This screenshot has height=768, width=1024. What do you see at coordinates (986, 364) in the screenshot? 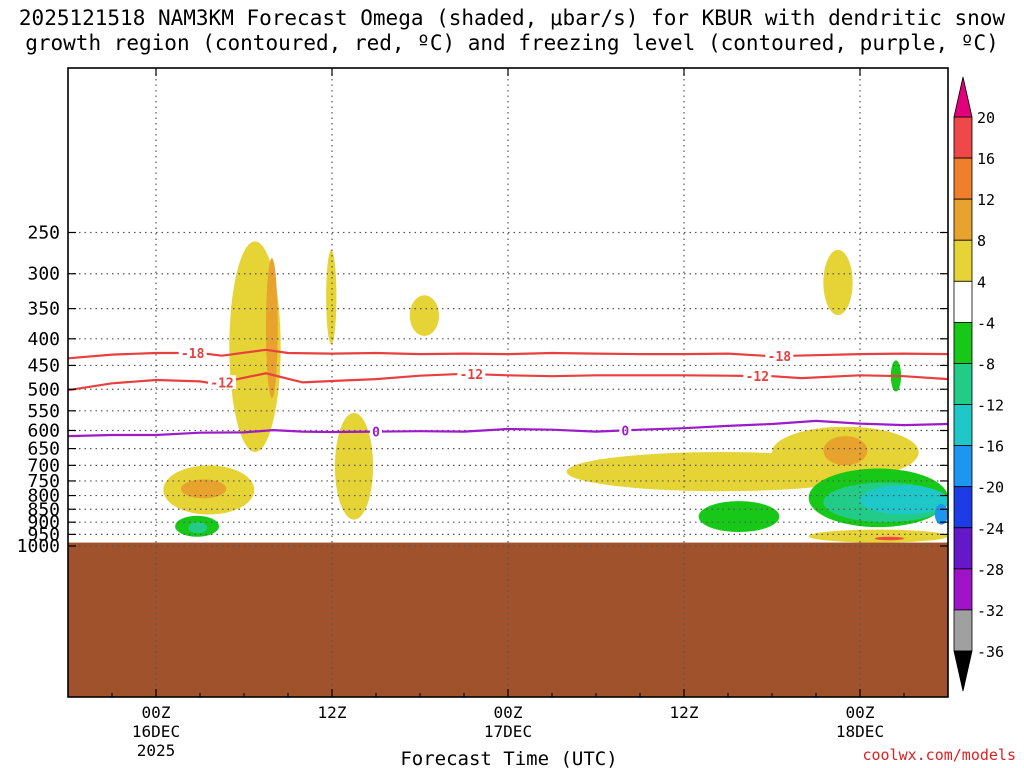
I see `colorbar-label: -8` at bounding box center [986, 364].